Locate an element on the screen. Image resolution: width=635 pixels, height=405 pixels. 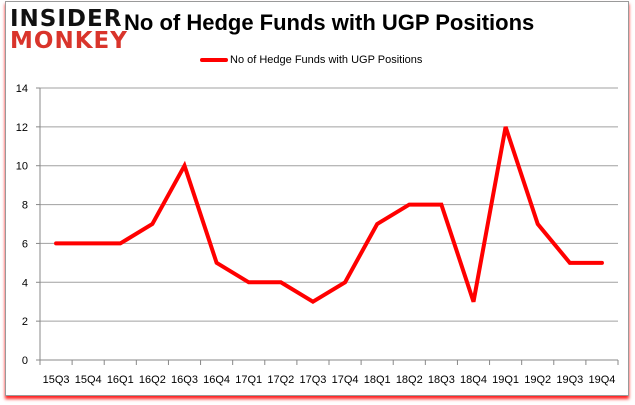
legend: No of Hedge Funds with UGP Positions is located at coordinates (311, 60).